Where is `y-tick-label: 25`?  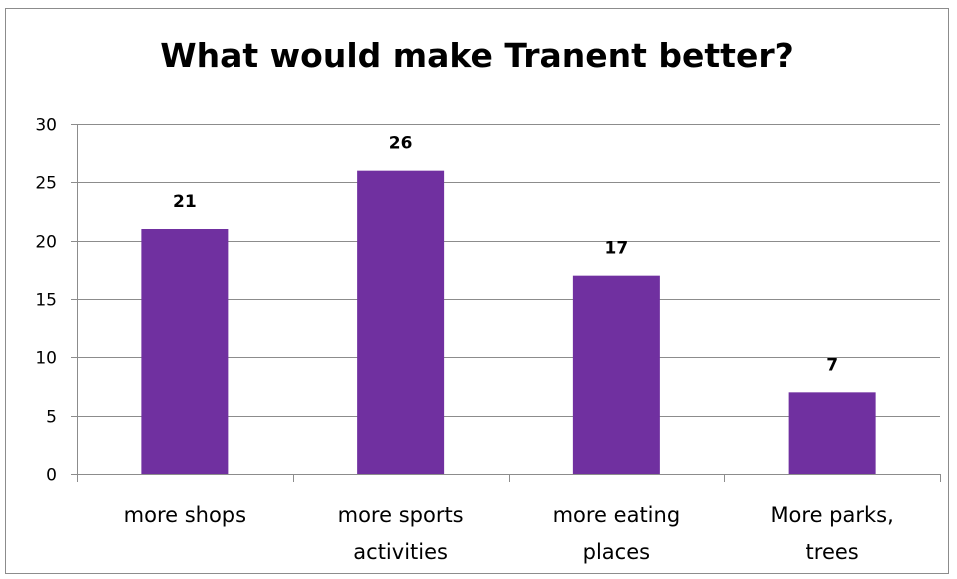
y-tick-label: 25 is located at coordinates (46, 184).